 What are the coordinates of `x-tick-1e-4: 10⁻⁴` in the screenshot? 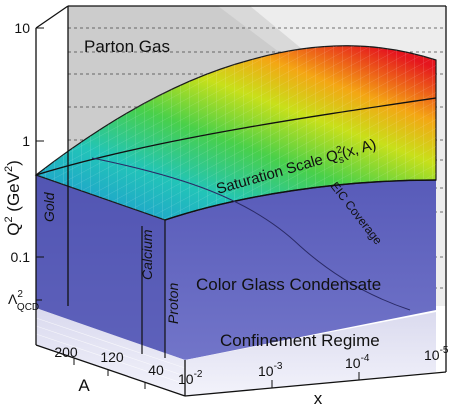 It's located at (357, 362).